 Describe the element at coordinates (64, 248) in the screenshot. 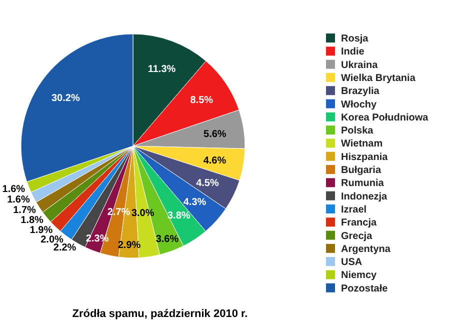

I see `data-label: 2.2%` at that location.